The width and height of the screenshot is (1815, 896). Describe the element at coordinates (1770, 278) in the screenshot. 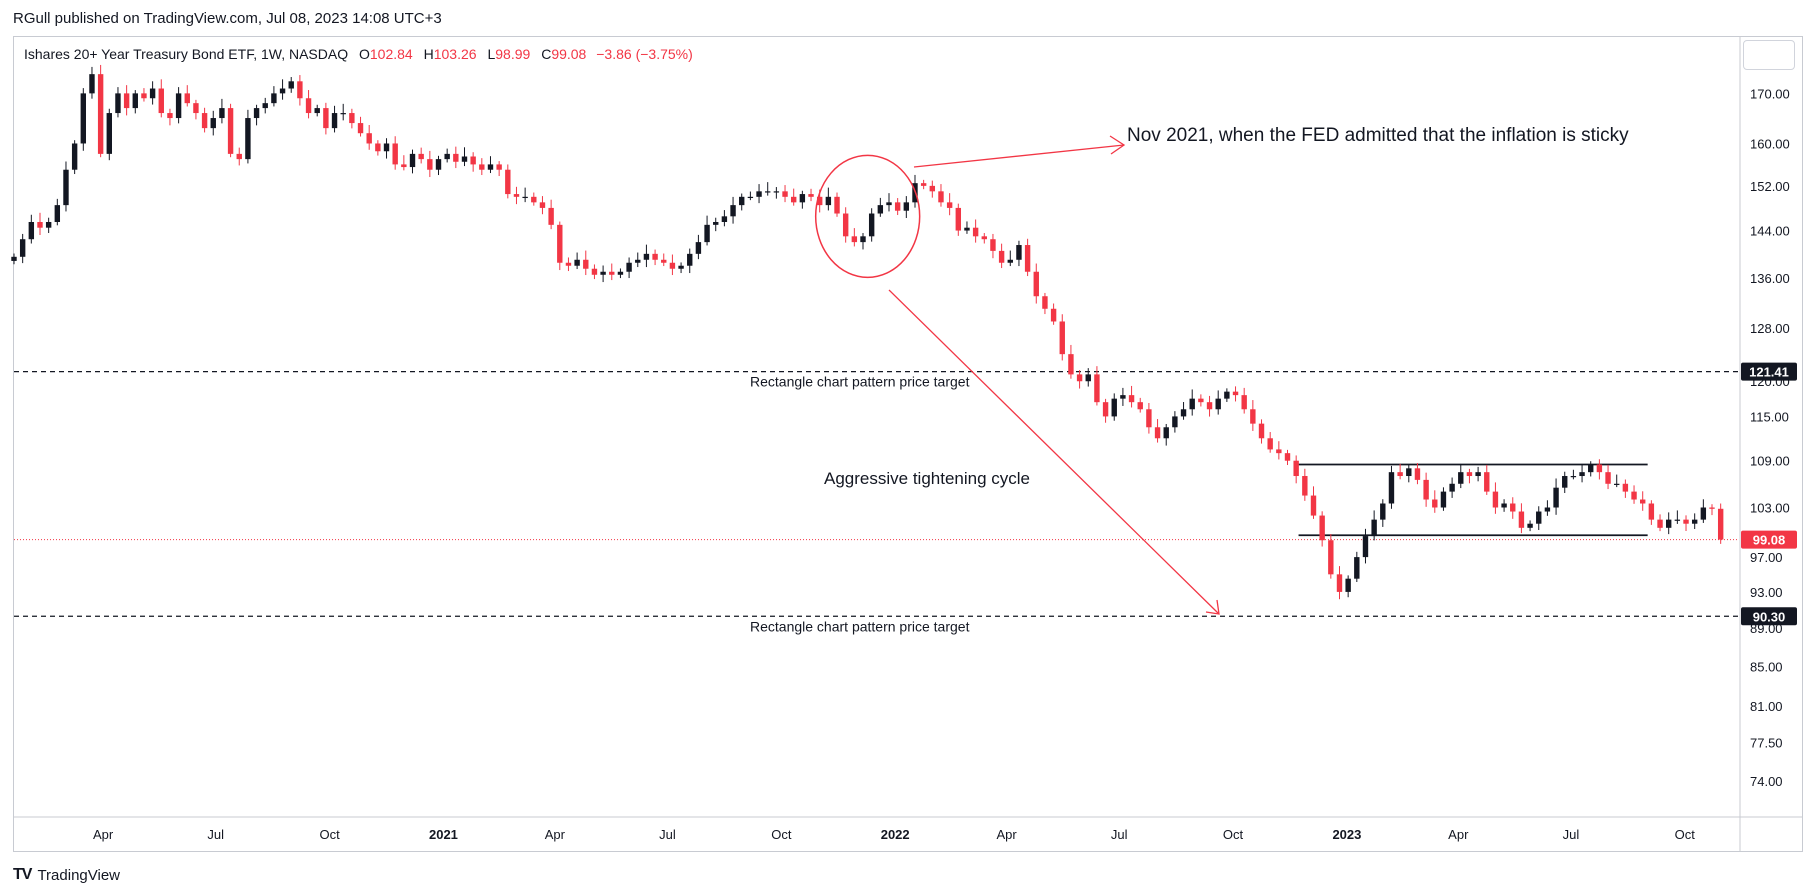

I see `price-tick-label: 136.00` at that location.